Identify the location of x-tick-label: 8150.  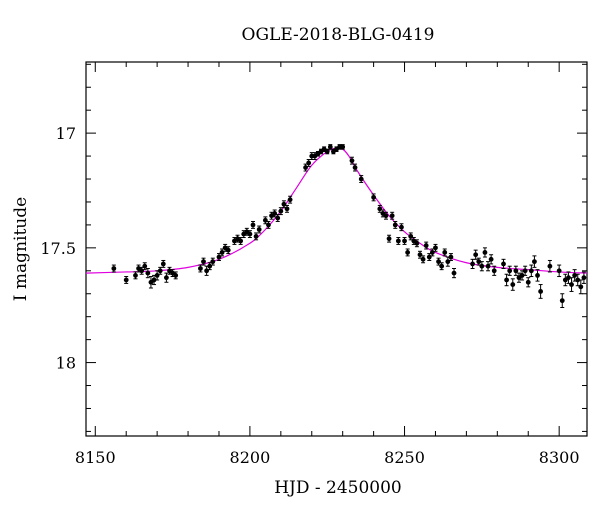
(95, 457).